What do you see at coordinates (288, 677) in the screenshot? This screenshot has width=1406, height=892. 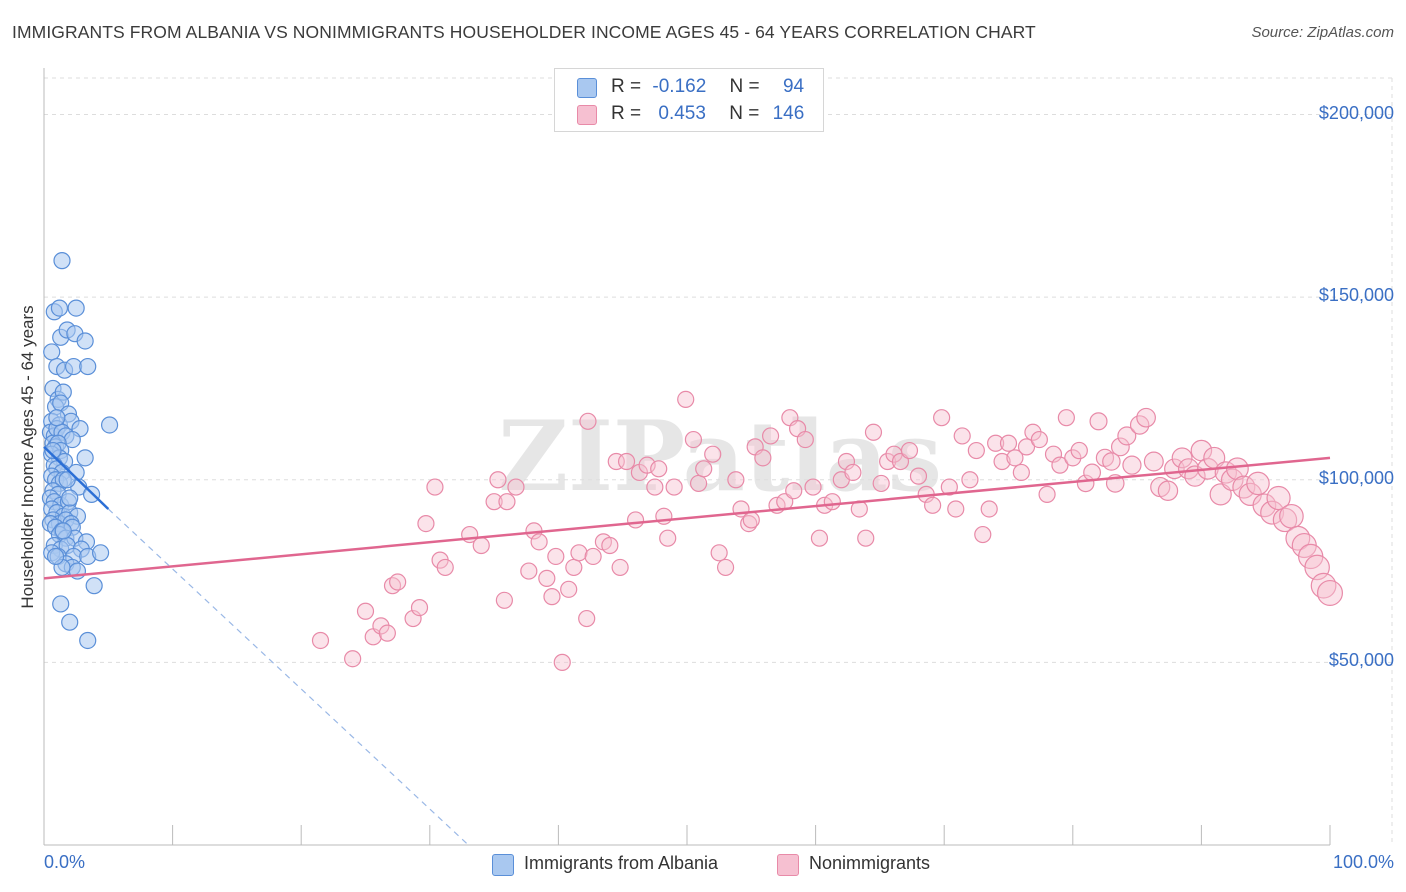 I see `albania-trendline-extension` at bounding box center [288, 677].